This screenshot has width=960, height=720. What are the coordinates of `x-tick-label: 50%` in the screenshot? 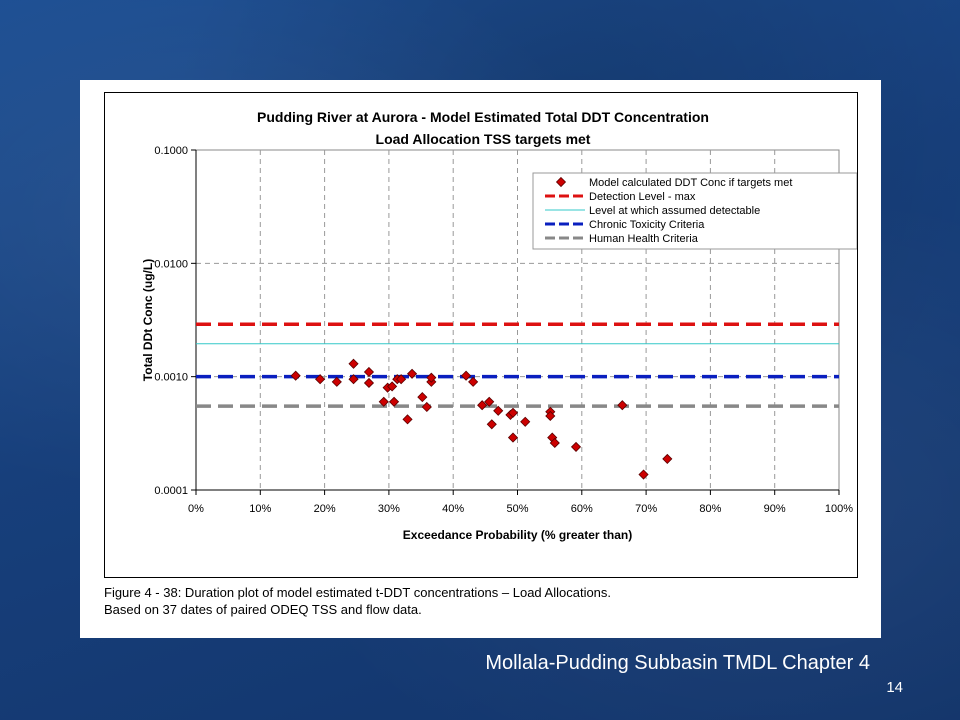 It's located at (517, 509).